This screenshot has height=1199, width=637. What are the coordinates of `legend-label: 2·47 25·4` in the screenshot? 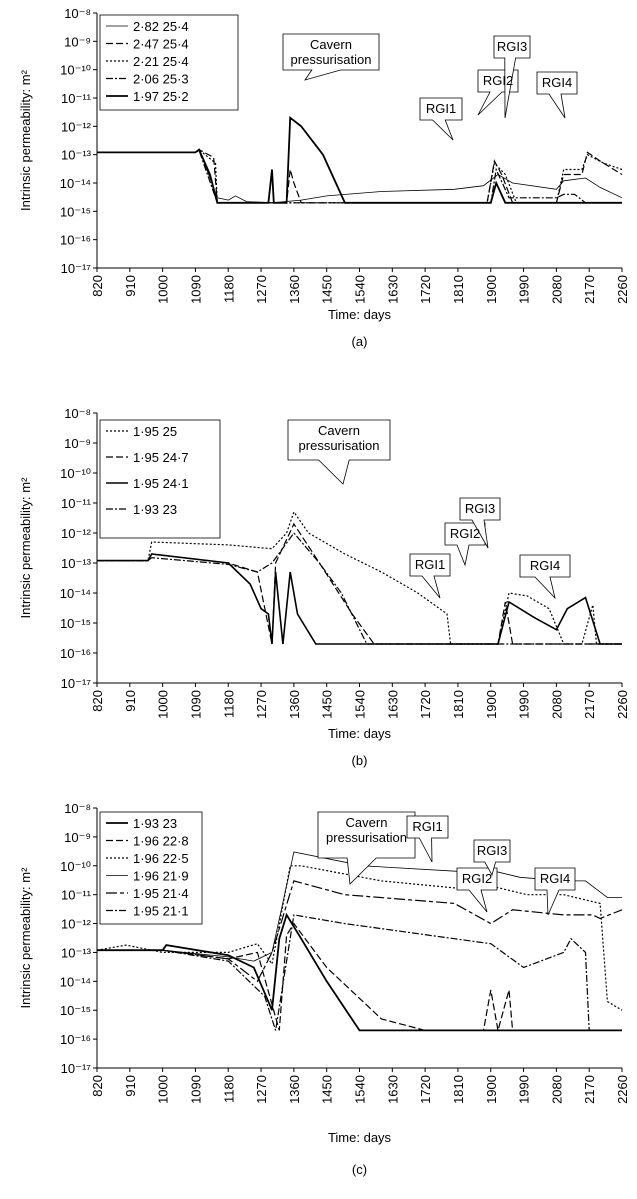 It's located at (161, 44).